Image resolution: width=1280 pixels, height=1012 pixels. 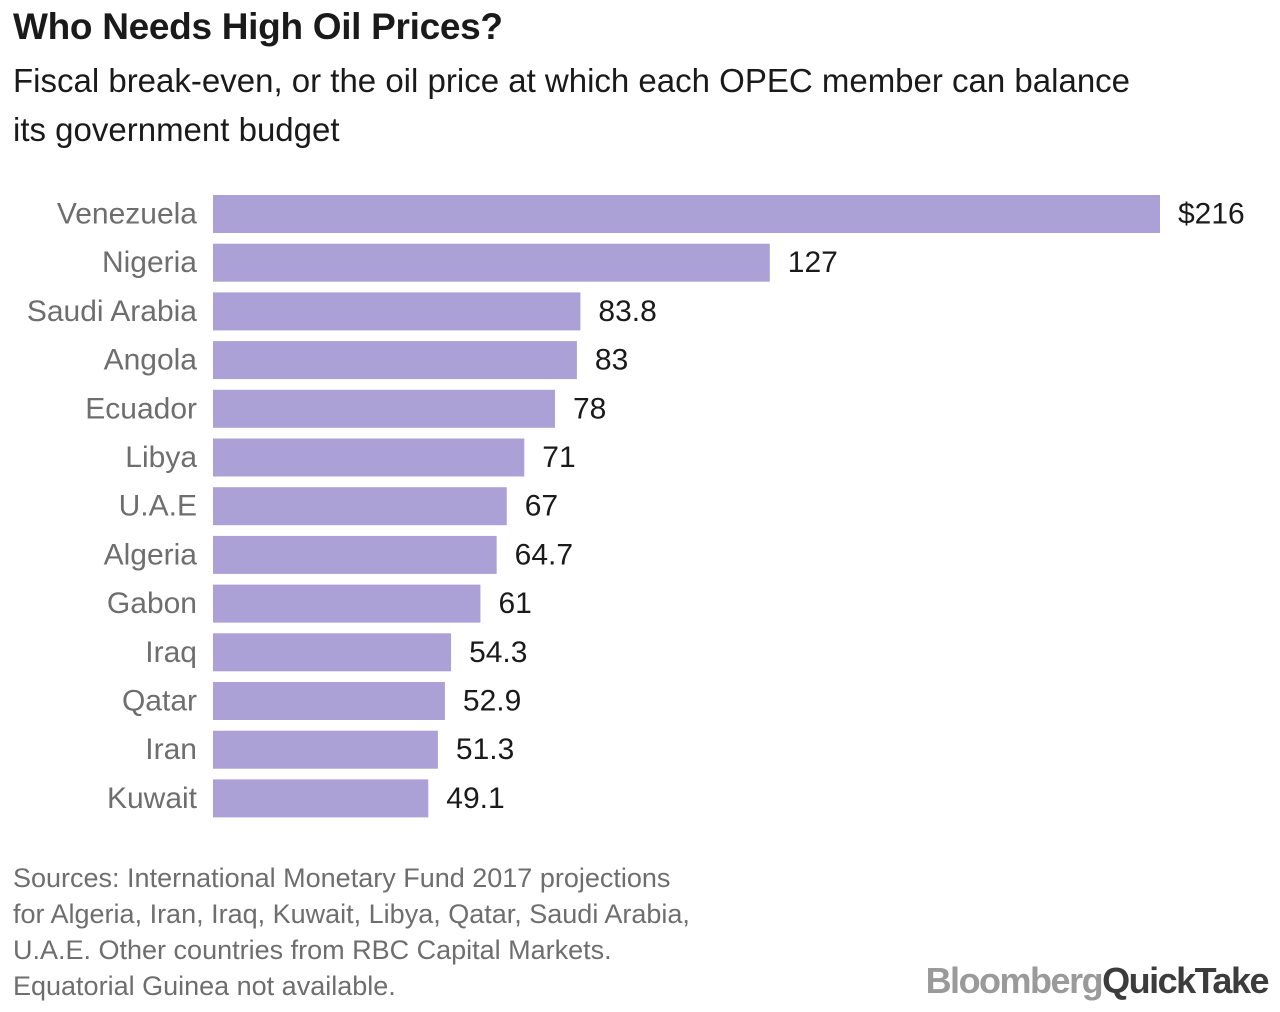 What do you see at coordinates (1211, 214) in the screenshot?
I see `value-label: $216` at bounding box center [1211, 214].